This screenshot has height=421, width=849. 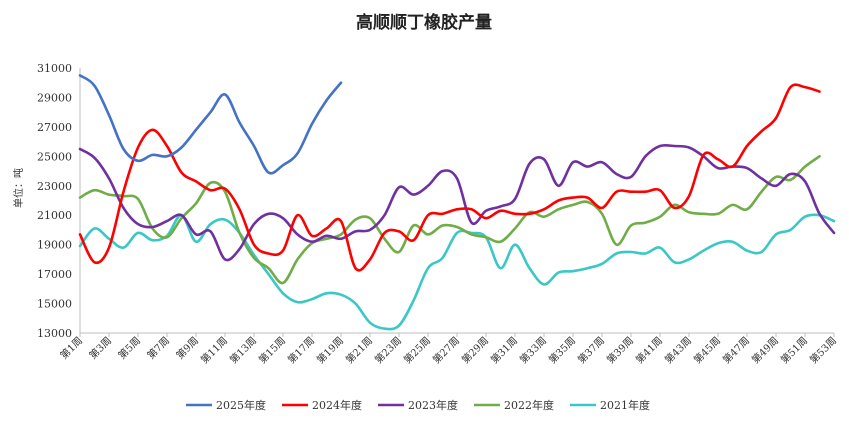 What do you see at coordinates (433, 405) in the screenshot?
I see `legend-label: 2023年度` at bounding box center [433, 405].